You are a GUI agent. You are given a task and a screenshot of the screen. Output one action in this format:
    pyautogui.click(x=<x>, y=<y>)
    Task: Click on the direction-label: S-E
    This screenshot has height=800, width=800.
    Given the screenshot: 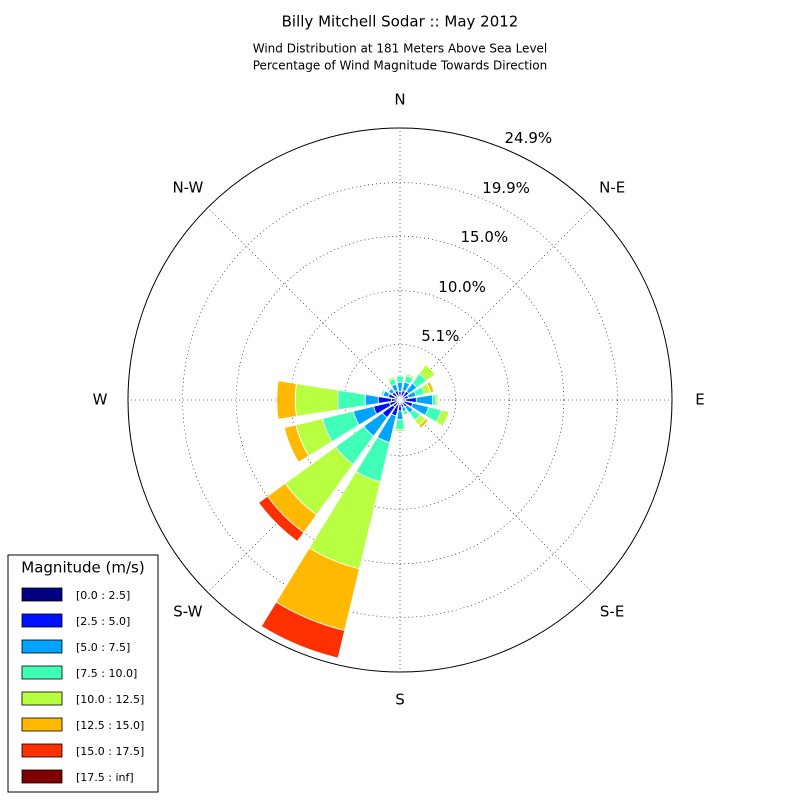 What is the action you would take?
    pyautogui.click(x=612, y=612)
    